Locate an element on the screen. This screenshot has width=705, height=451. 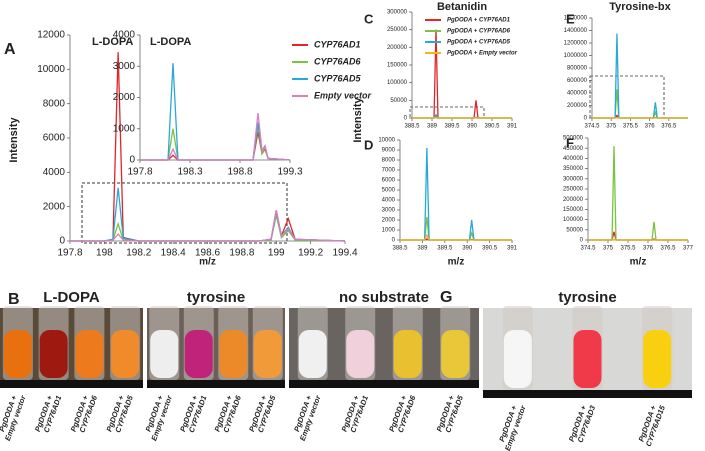
x-tick-label: 198.8 is located at coordinates (239, 172).